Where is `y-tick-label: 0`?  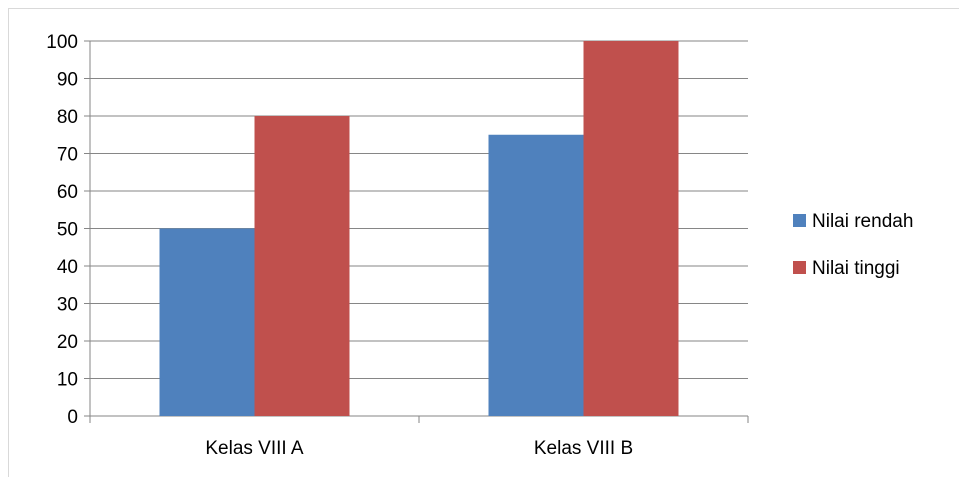
y-tick-label: 0 is located at coordinates (72, 417).